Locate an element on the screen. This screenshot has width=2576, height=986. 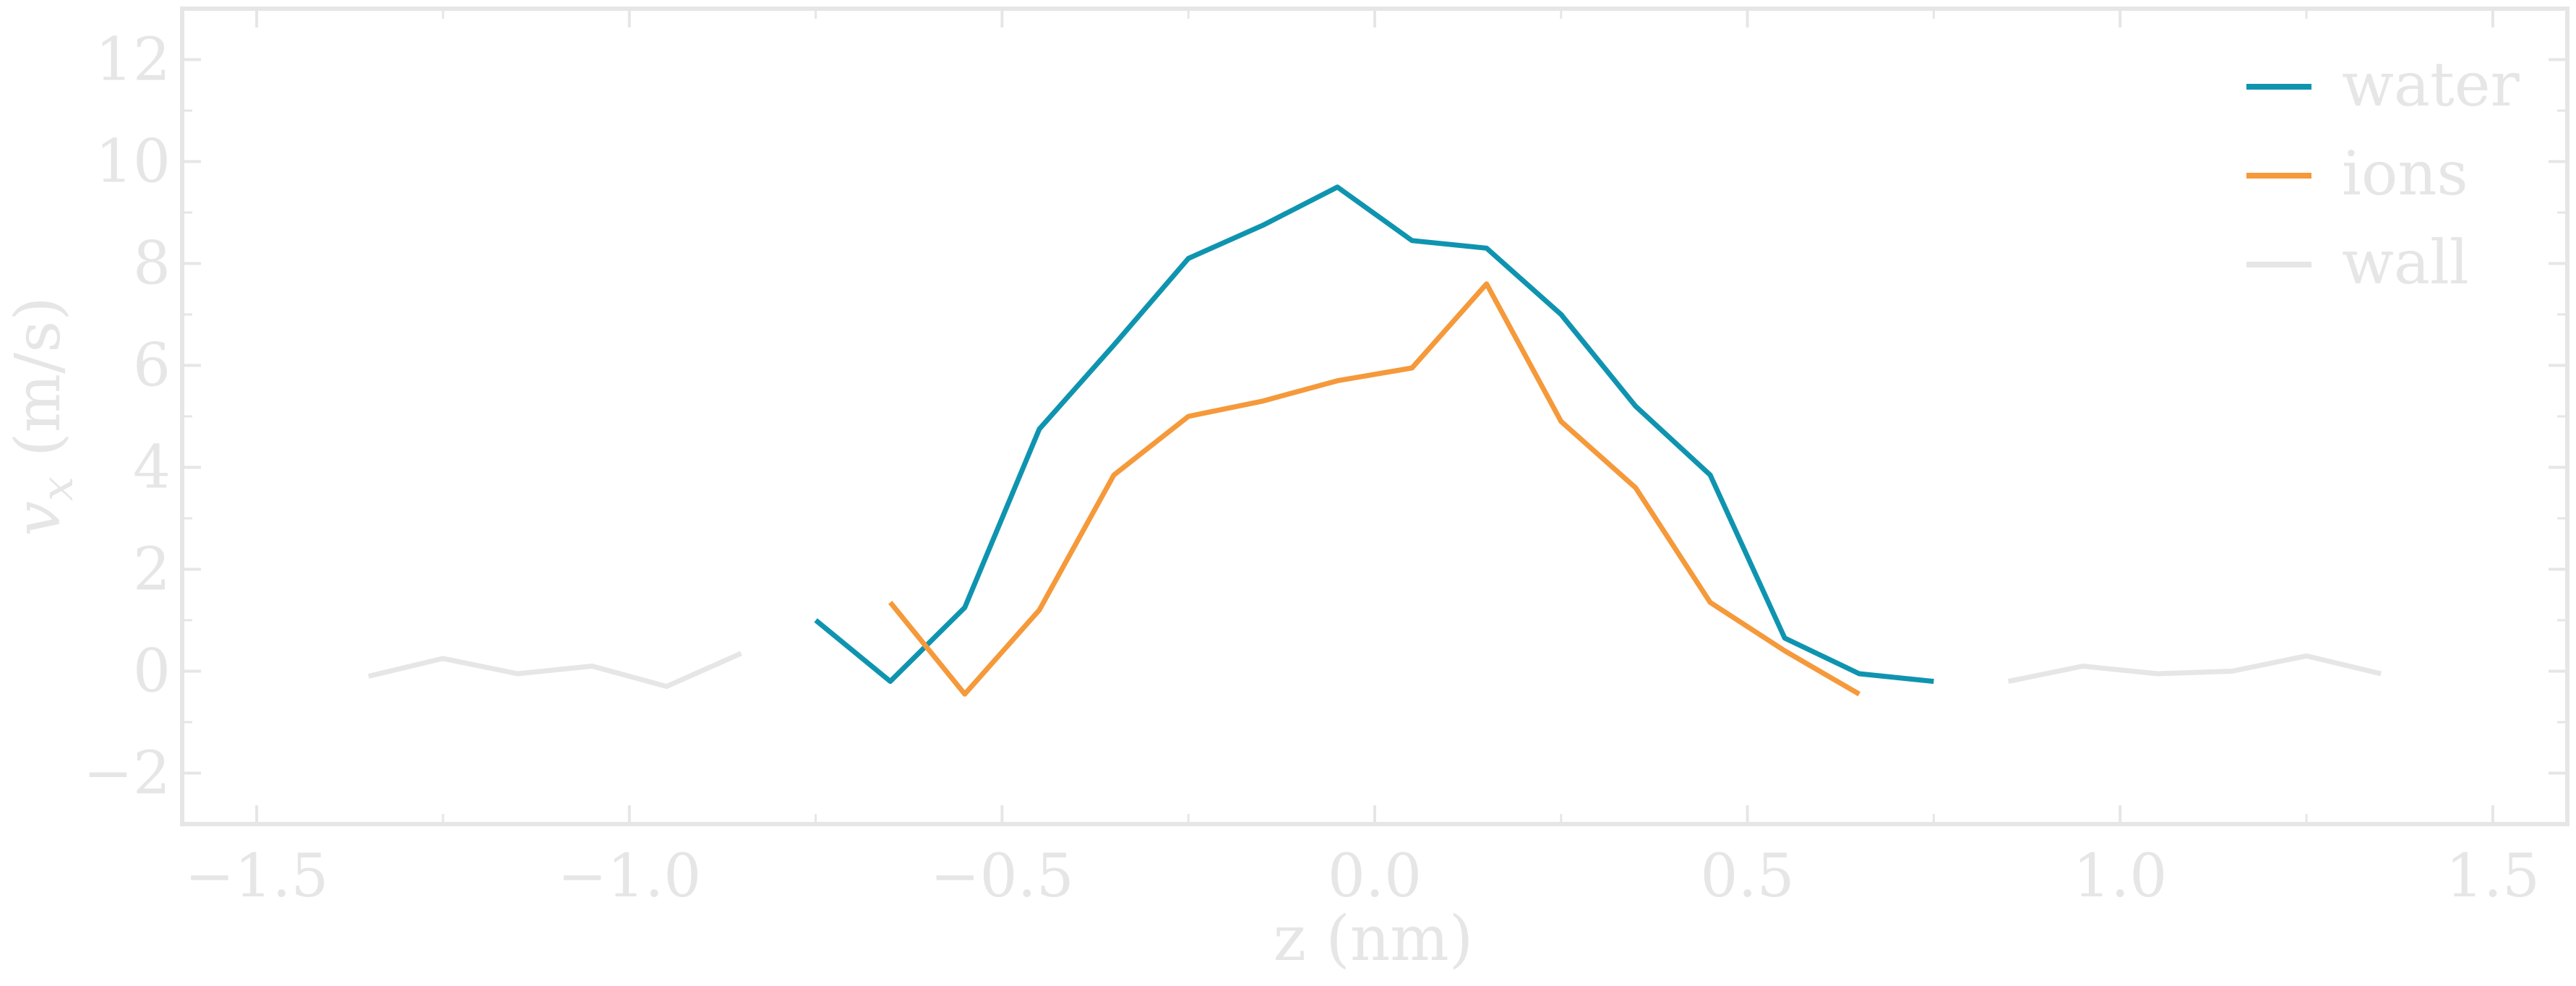
legend-label-wall: wall is located at coordinates (2406, 262).